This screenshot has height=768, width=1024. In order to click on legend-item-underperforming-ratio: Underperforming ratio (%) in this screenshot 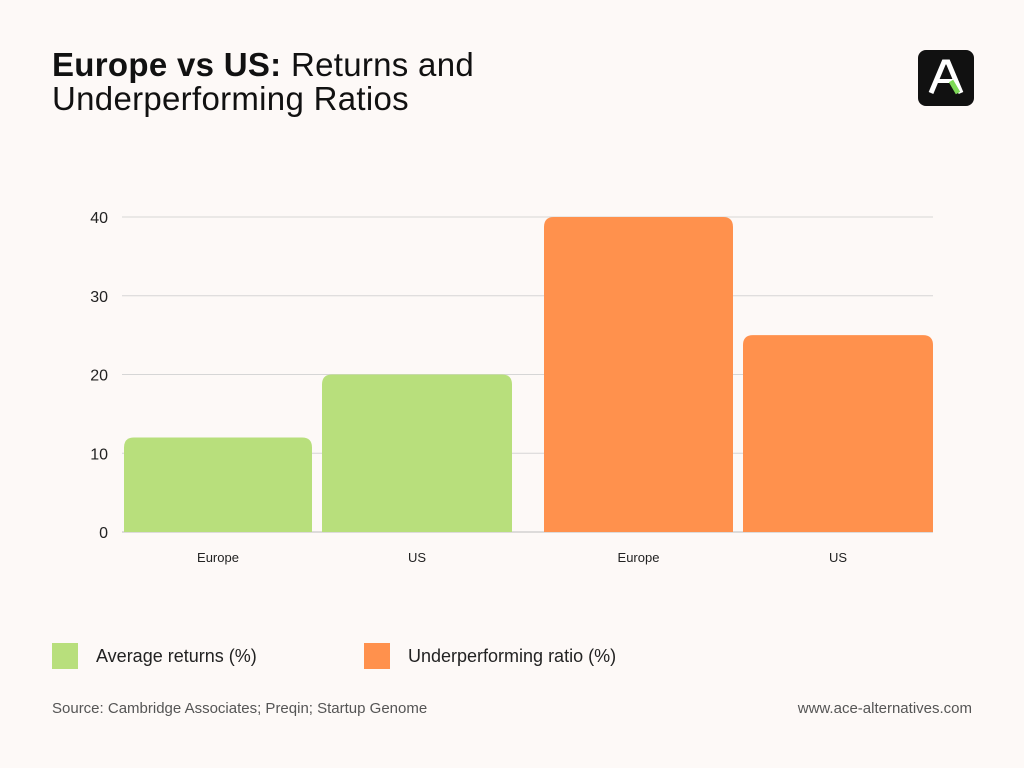, I will do `click(490, 656)`.